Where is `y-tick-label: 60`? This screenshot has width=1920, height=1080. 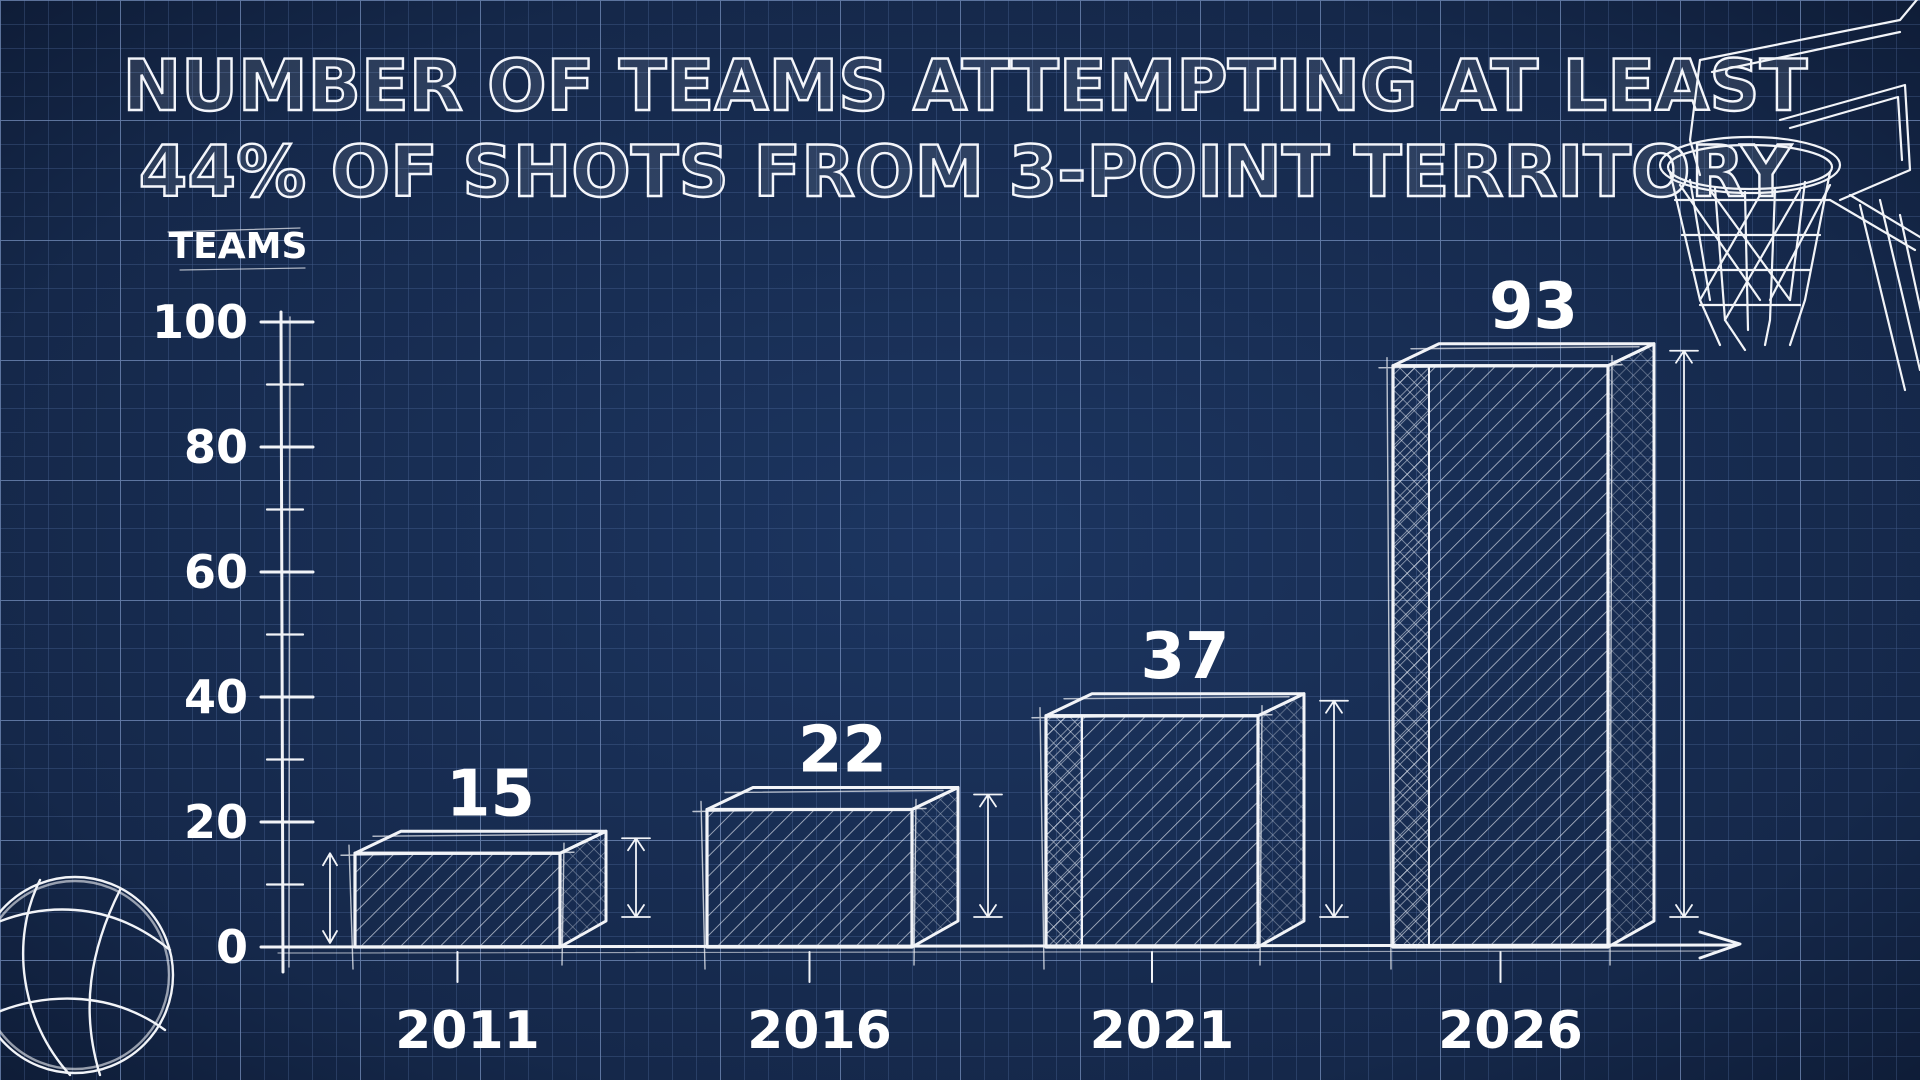 y-tick-label: 60 is located at coordinates (216, 572).